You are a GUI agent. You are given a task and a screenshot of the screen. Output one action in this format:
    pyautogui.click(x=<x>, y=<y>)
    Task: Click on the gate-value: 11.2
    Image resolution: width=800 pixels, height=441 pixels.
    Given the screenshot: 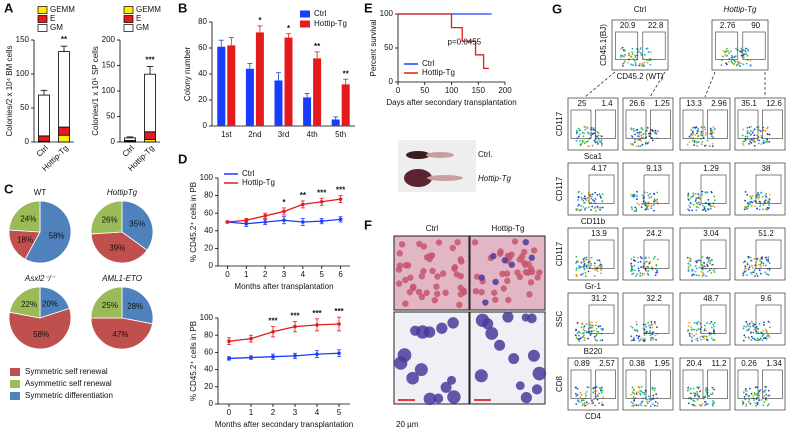 What is the action you would take?
    pyautogui.click(x=720, y=363)
    